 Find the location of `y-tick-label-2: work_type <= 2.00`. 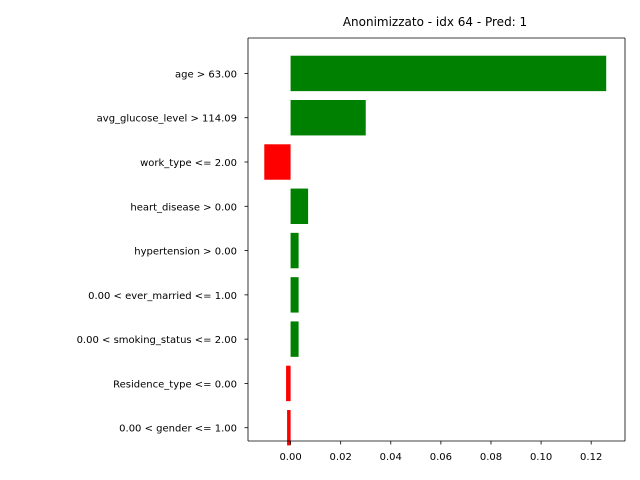

y-tick-label-2: work_type <= 2.00 is located at coordinates (188, 163).